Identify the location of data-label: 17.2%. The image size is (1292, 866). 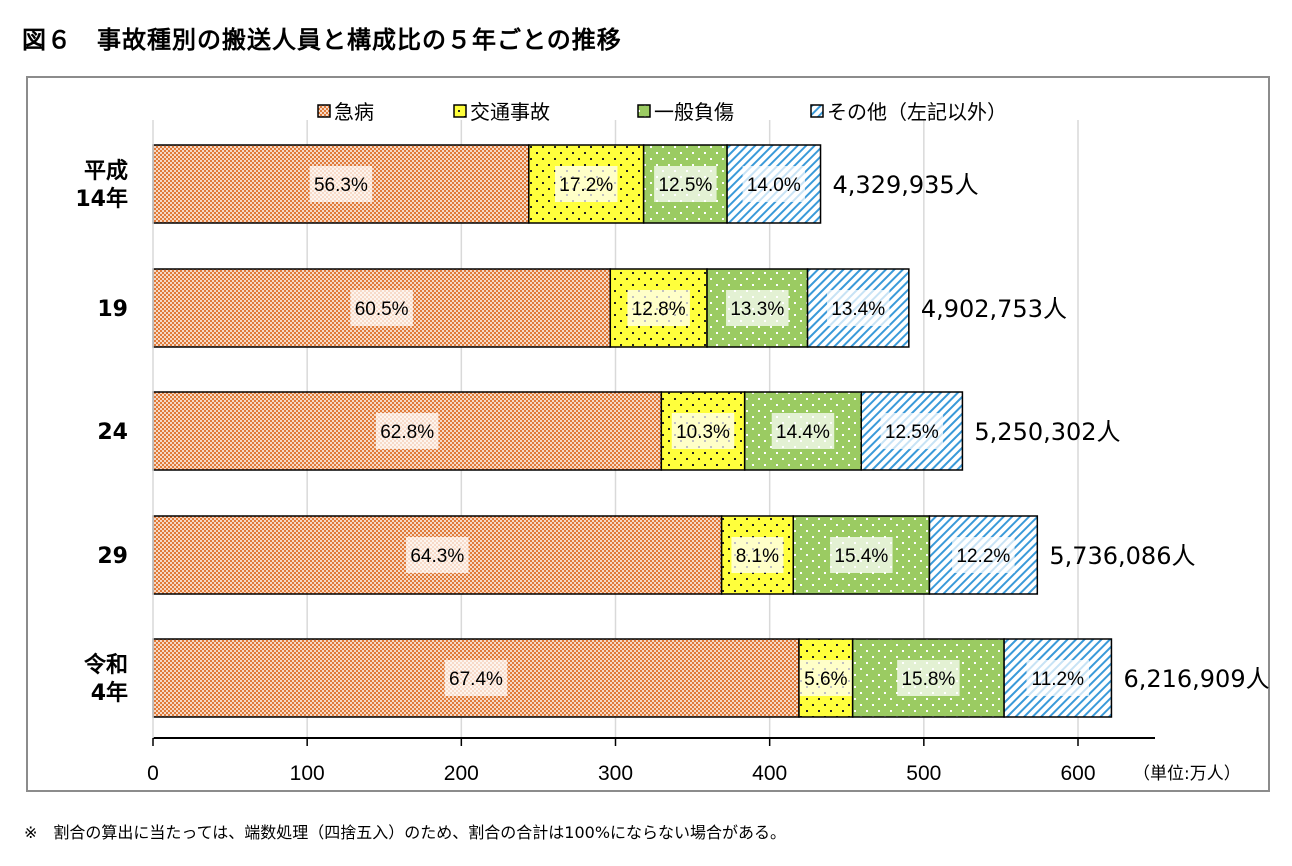
(586, 185).